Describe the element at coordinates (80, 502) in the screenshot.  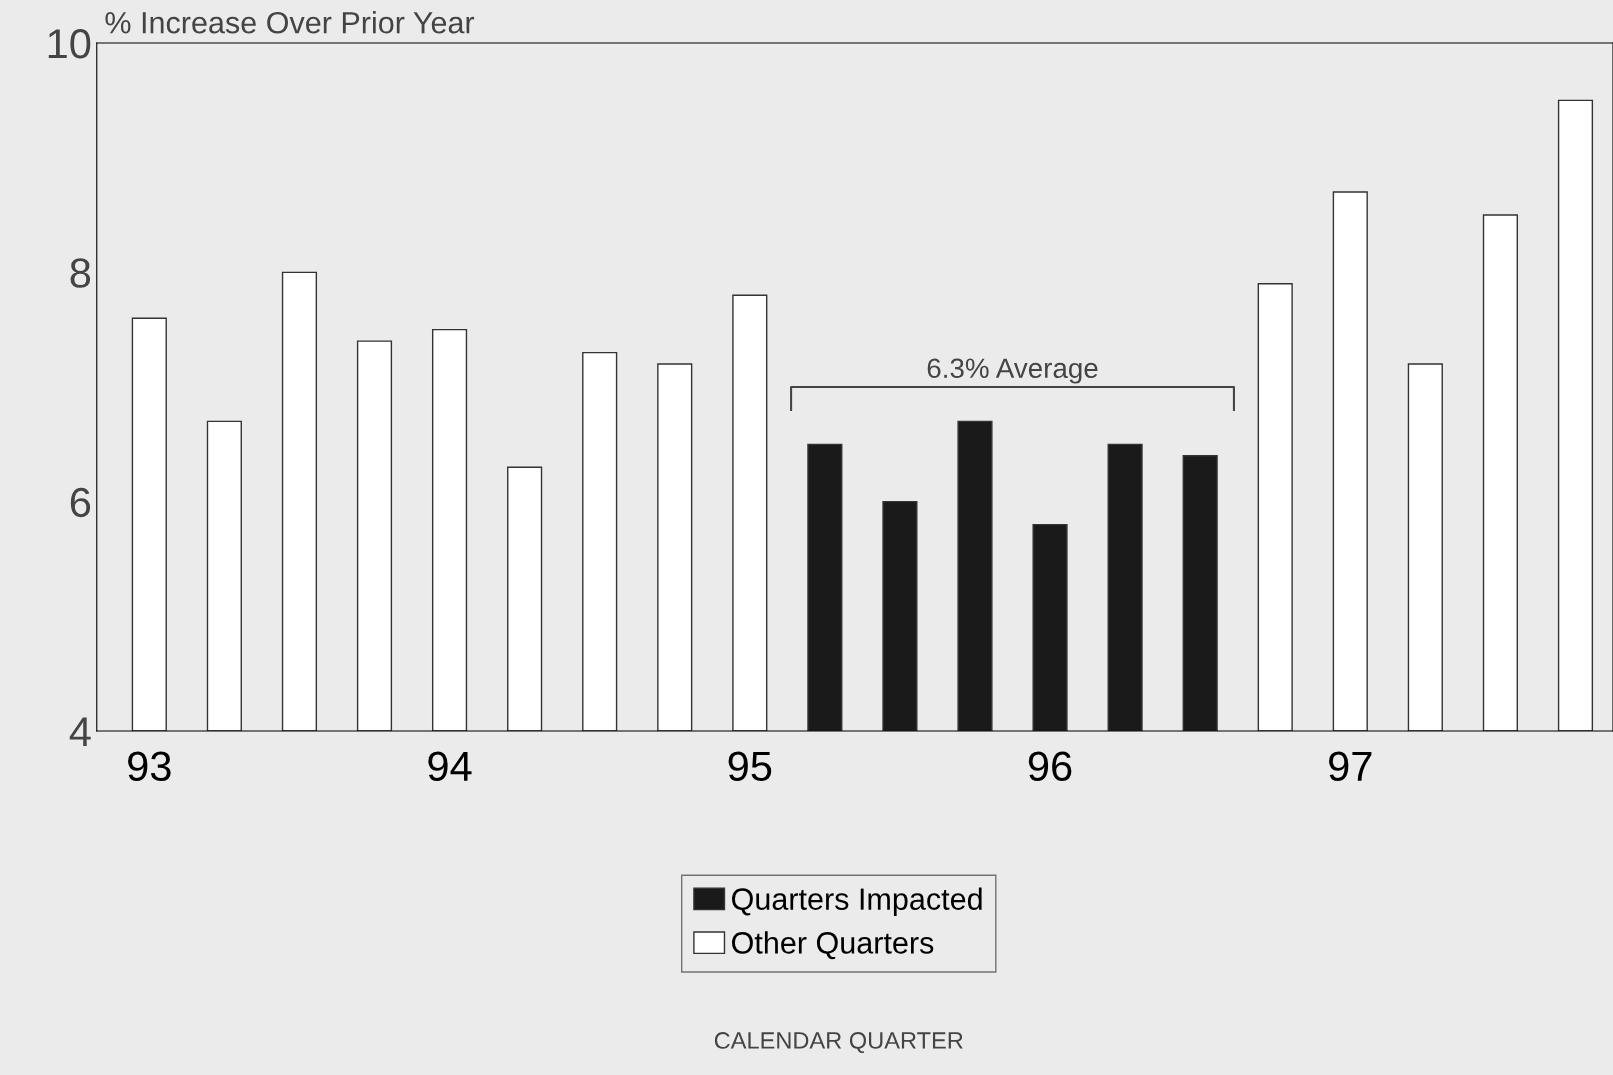
I see `y-tick-label: 6` at that location.